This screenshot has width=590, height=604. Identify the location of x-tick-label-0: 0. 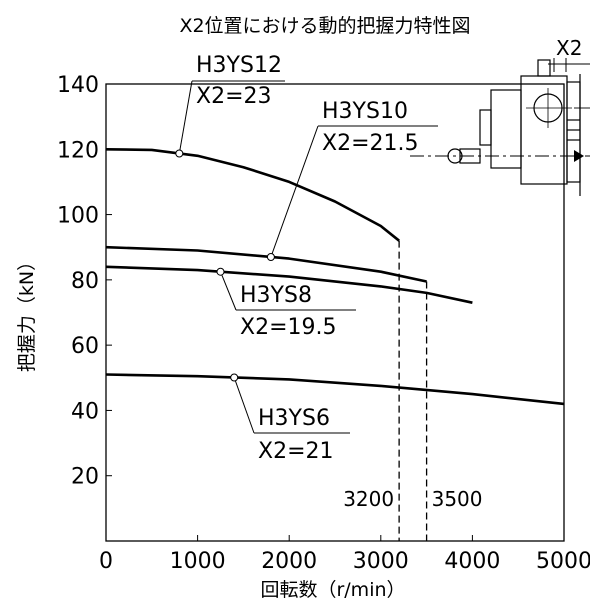
(106, 561).